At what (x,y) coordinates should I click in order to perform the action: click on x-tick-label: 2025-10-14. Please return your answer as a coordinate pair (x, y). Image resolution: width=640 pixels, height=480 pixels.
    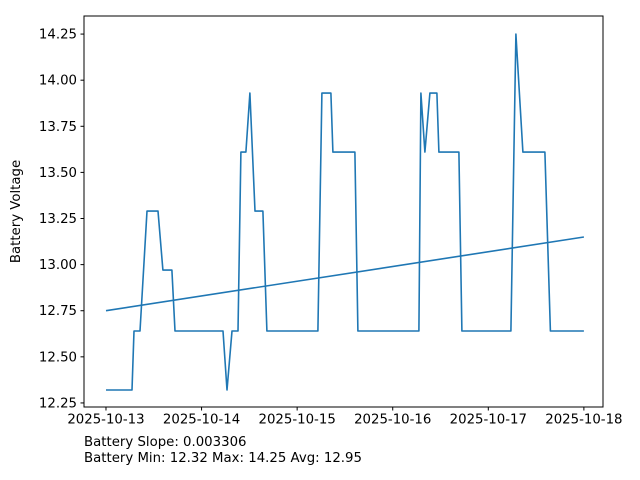
    Looking at the image, I should click on (201, 420).